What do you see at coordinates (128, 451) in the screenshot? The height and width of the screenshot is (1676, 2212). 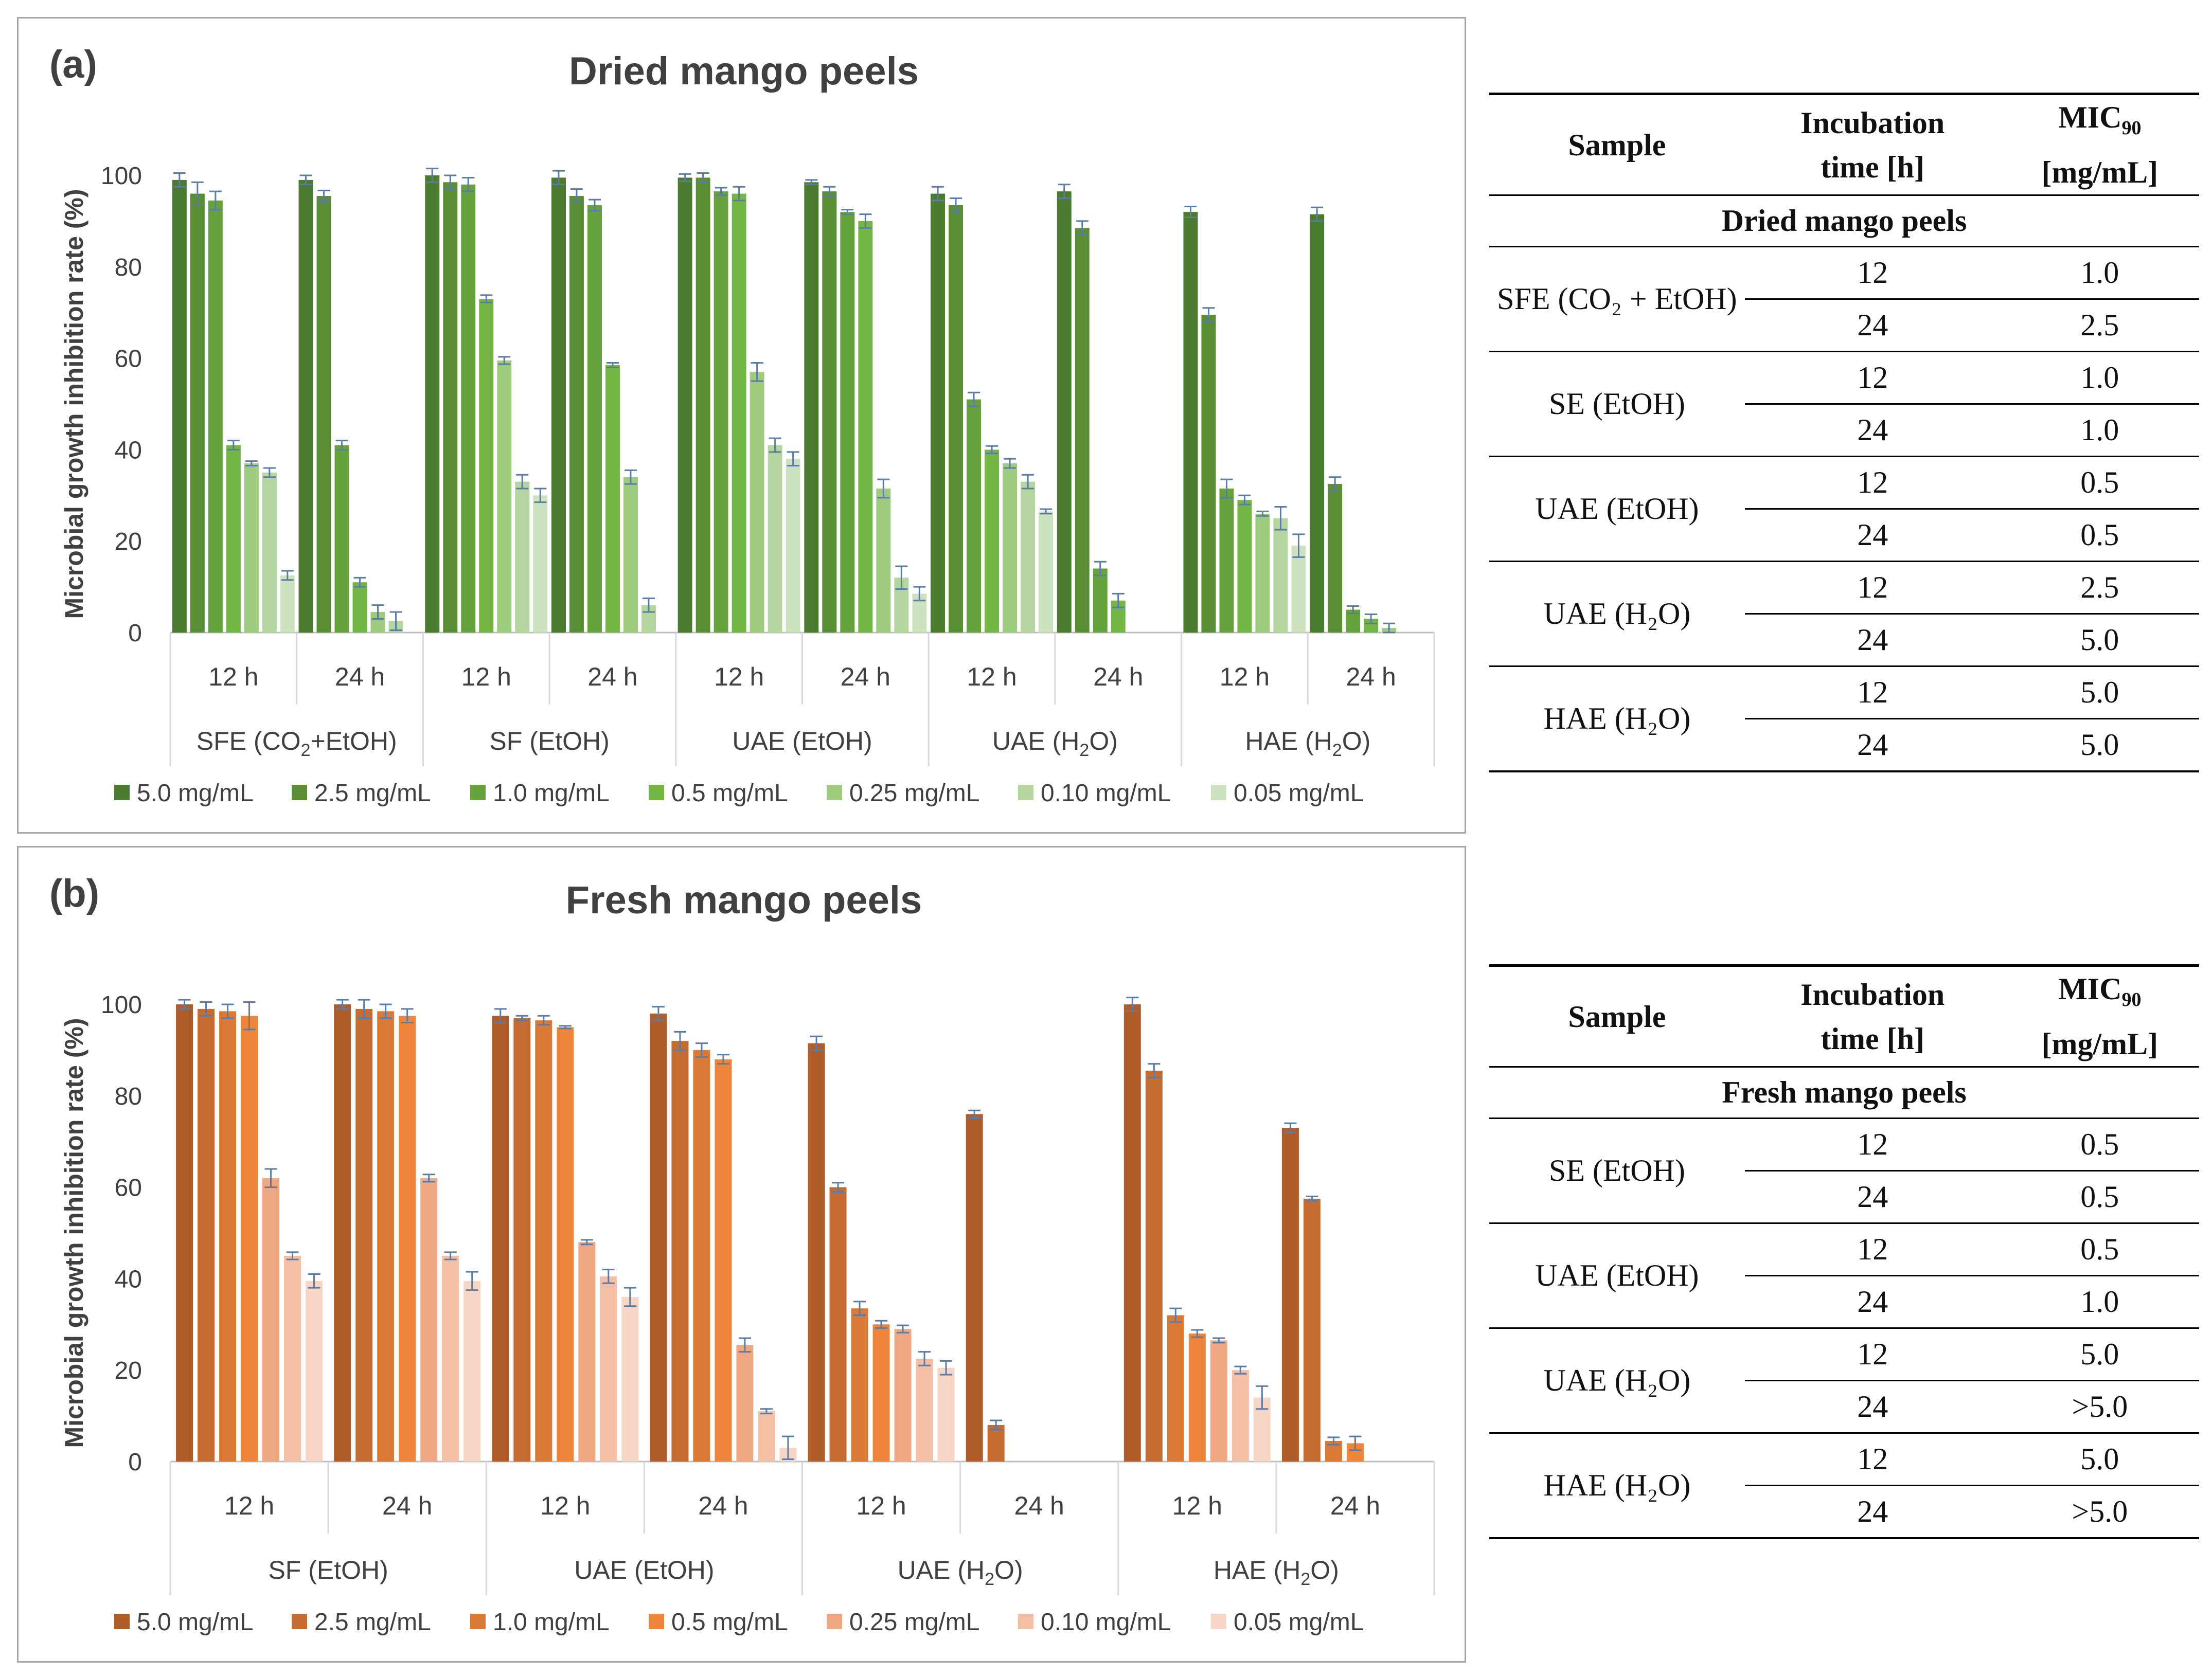 I see `y-tick-label: 40` at bounding box center [128, 451].